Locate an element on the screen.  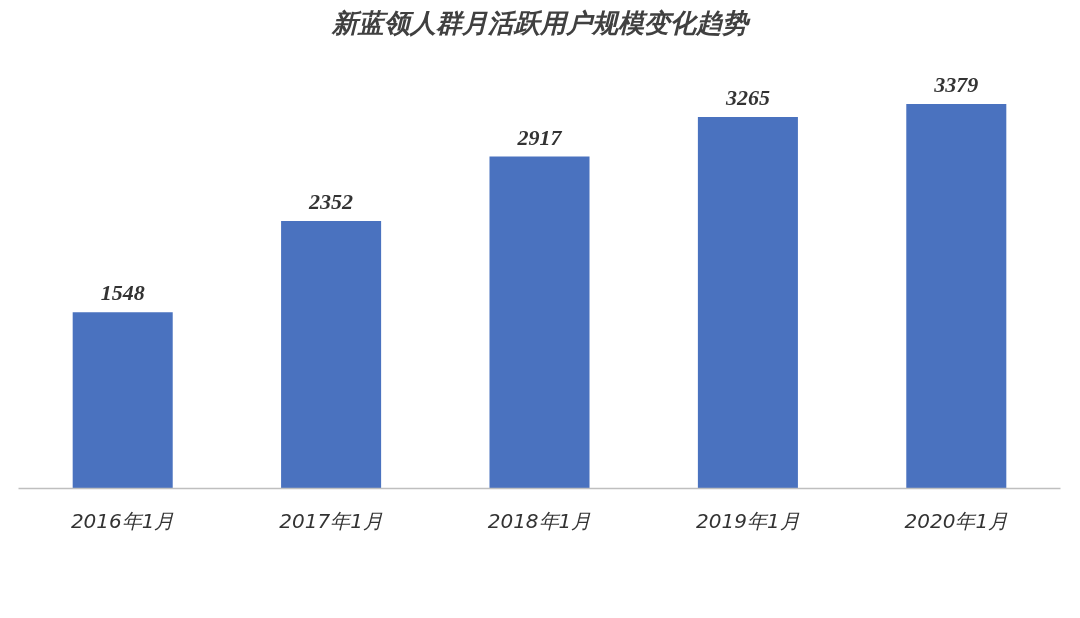
x-tick-label: 2018年1月 is located at coordinates (539, 520).